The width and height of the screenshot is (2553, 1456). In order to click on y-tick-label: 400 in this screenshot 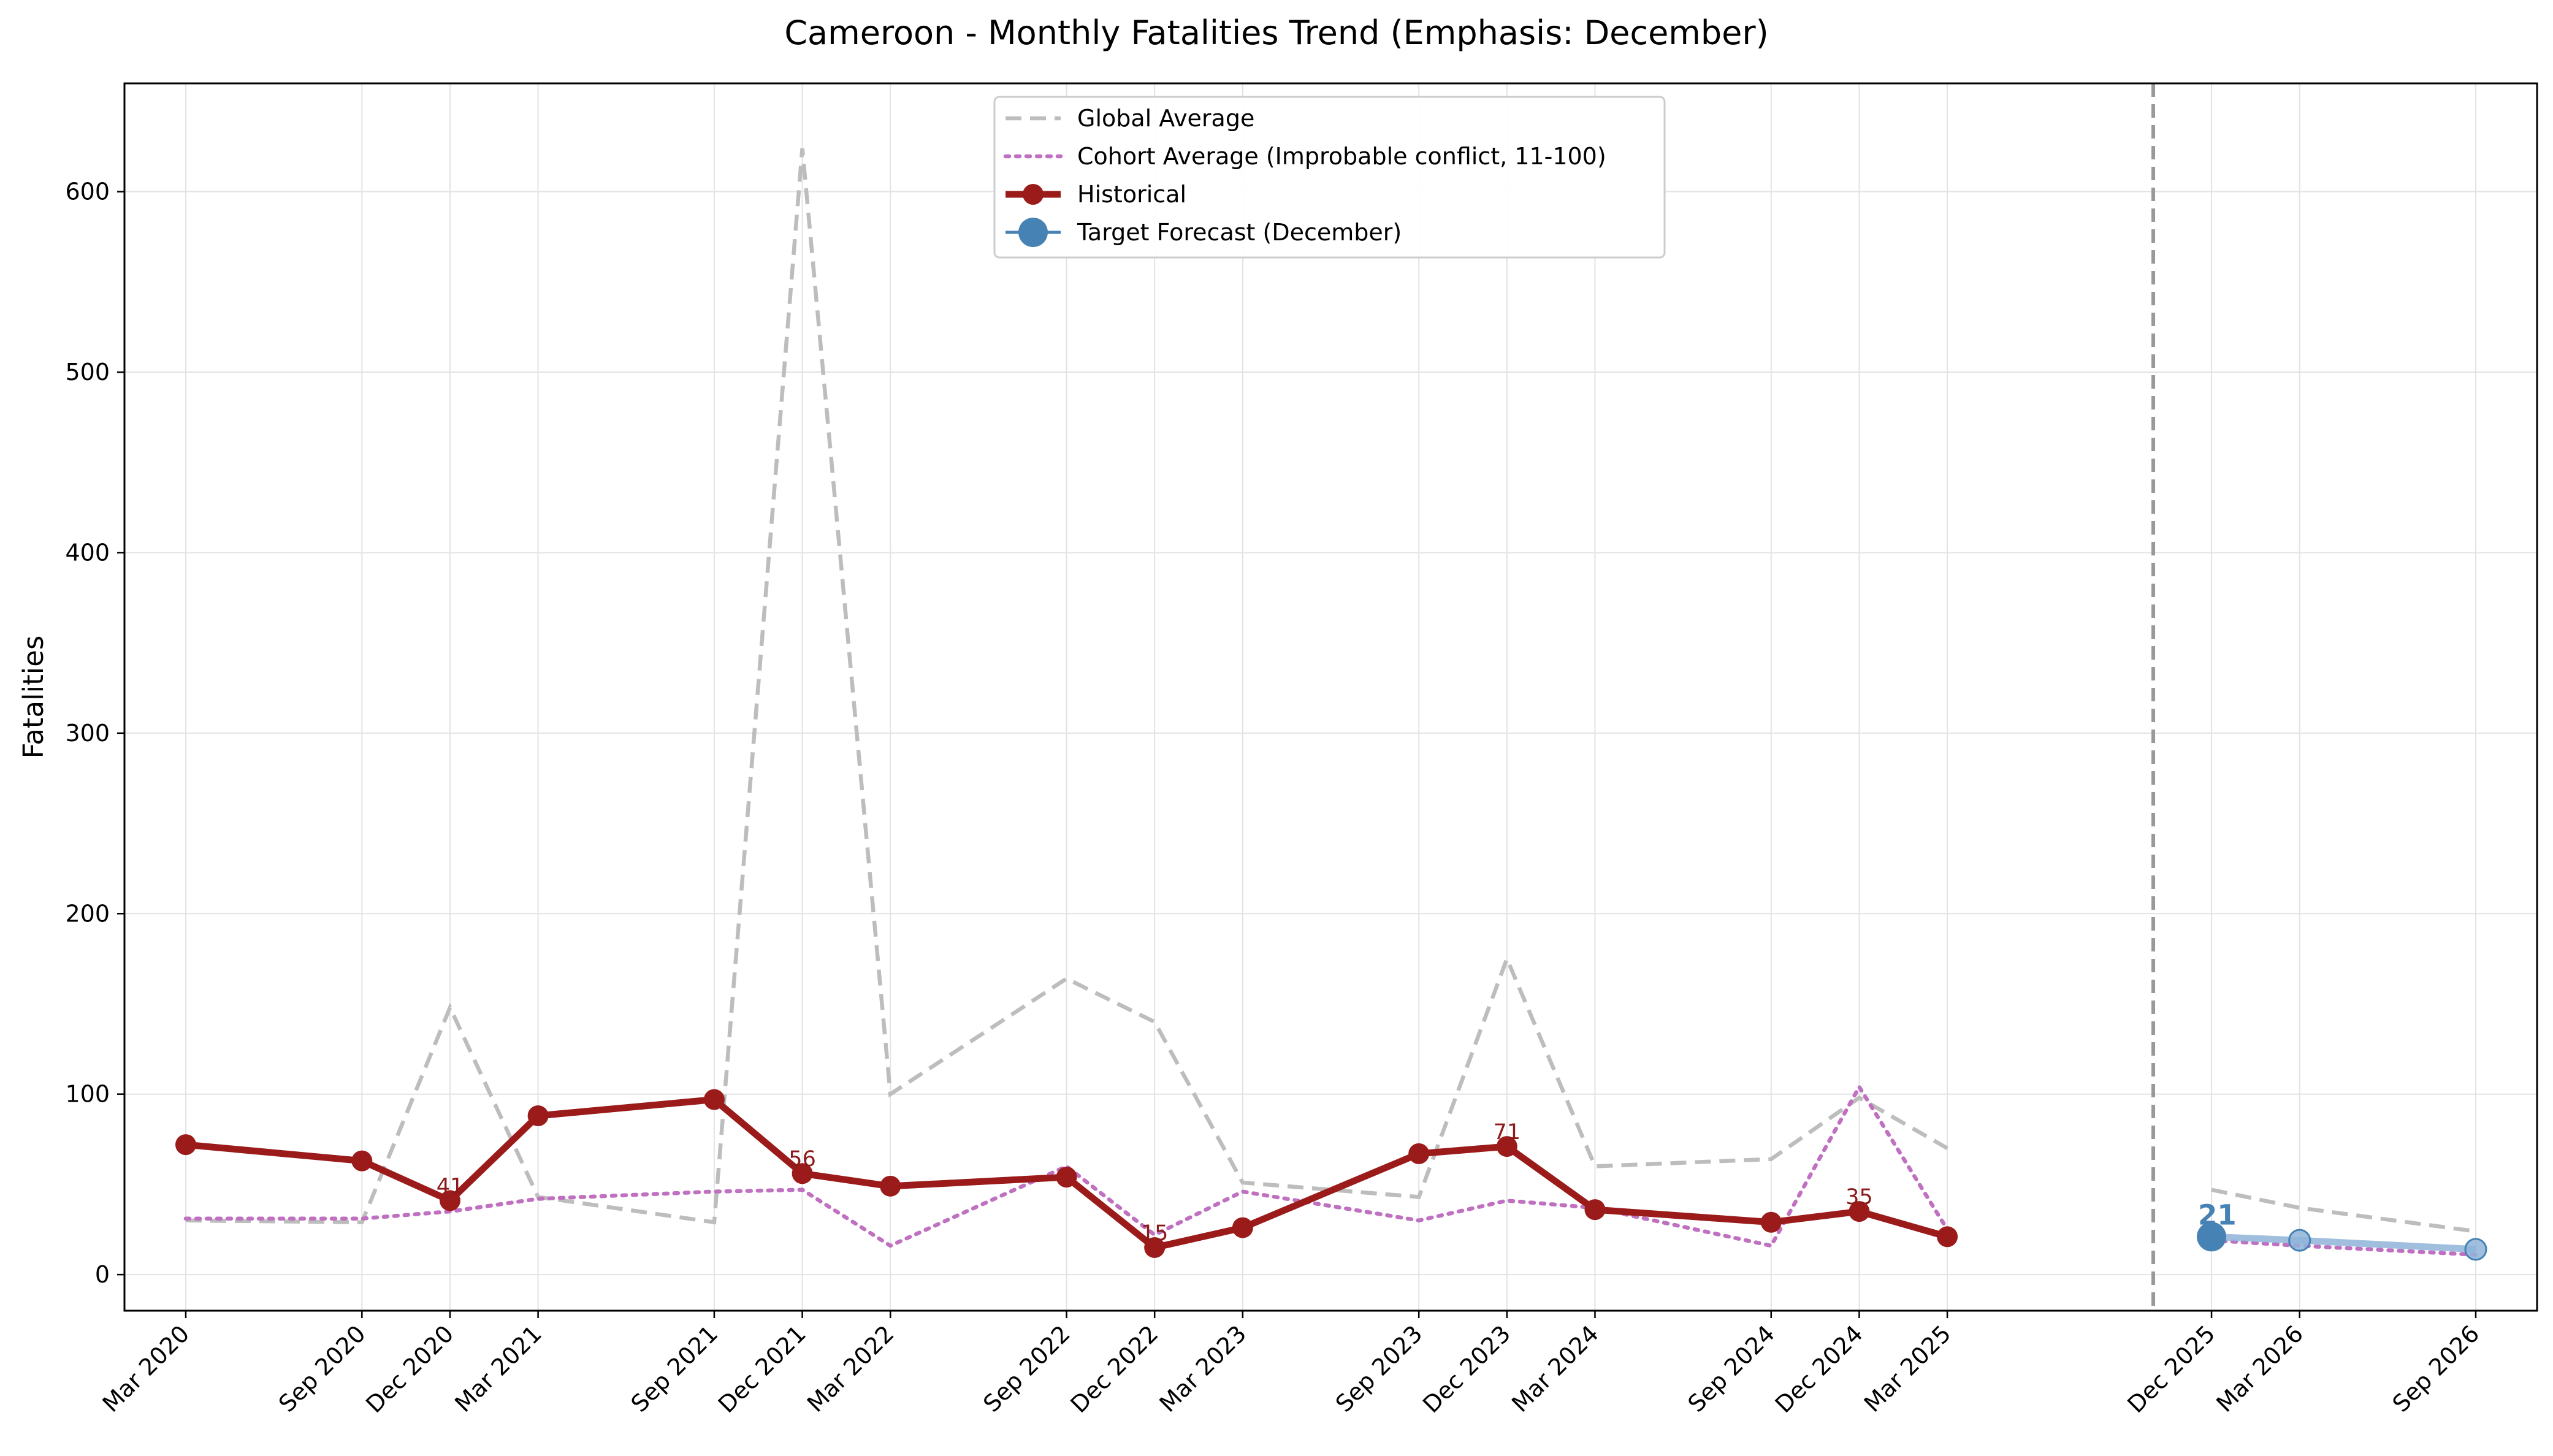, I will do `click(87, 552)`.